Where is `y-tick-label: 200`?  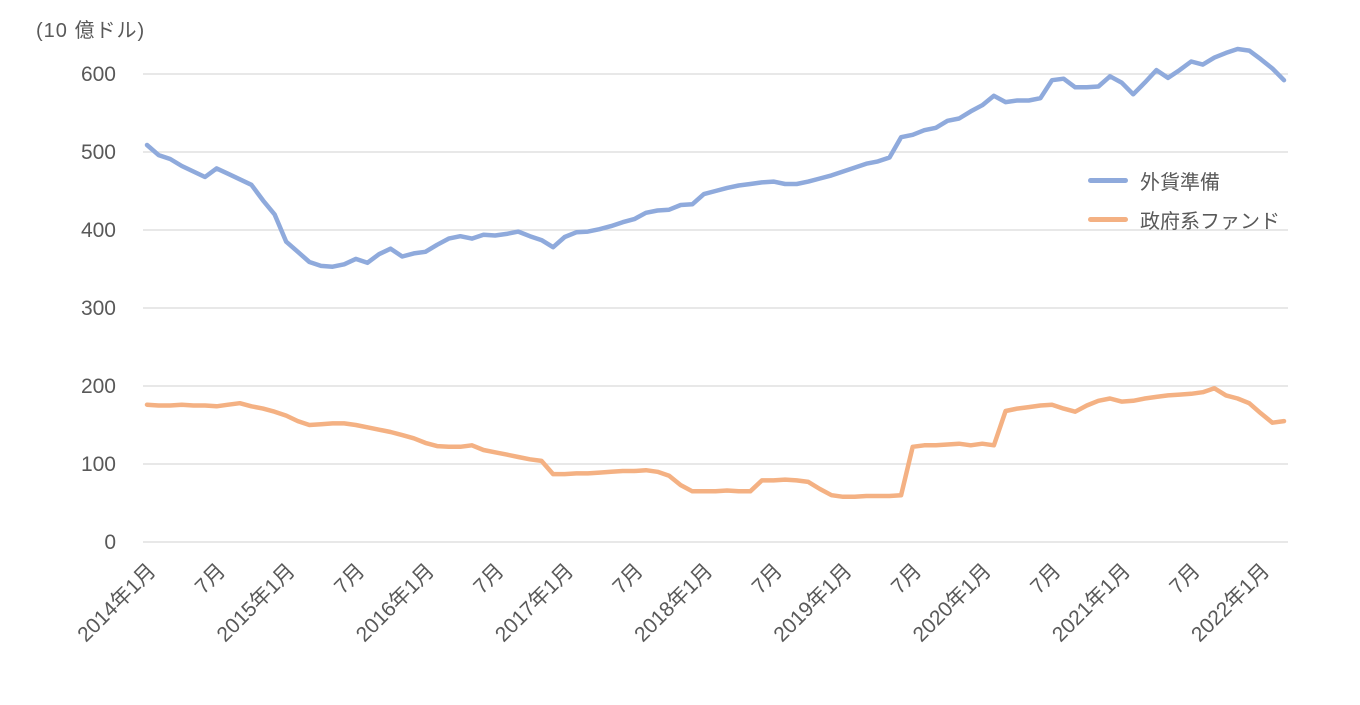 y-tick-label: 200 is located at coordinates (98, 386).